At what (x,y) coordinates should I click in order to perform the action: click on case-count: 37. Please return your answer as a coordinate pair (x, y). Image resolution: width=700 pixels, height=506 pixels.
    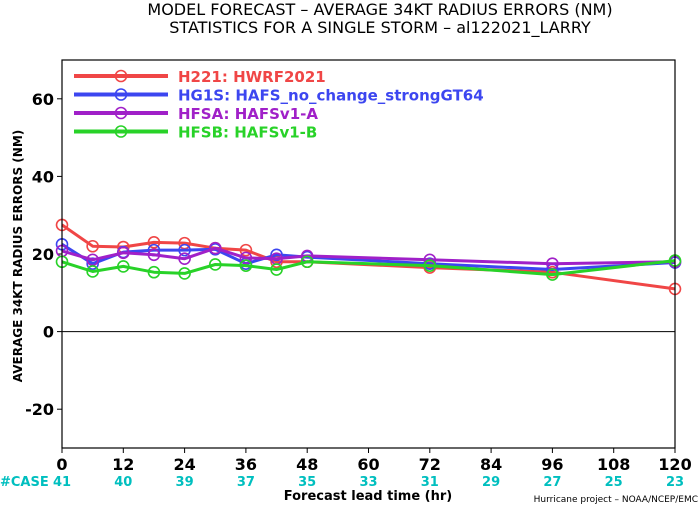
    Looking at the image, I should click on (246, 482).